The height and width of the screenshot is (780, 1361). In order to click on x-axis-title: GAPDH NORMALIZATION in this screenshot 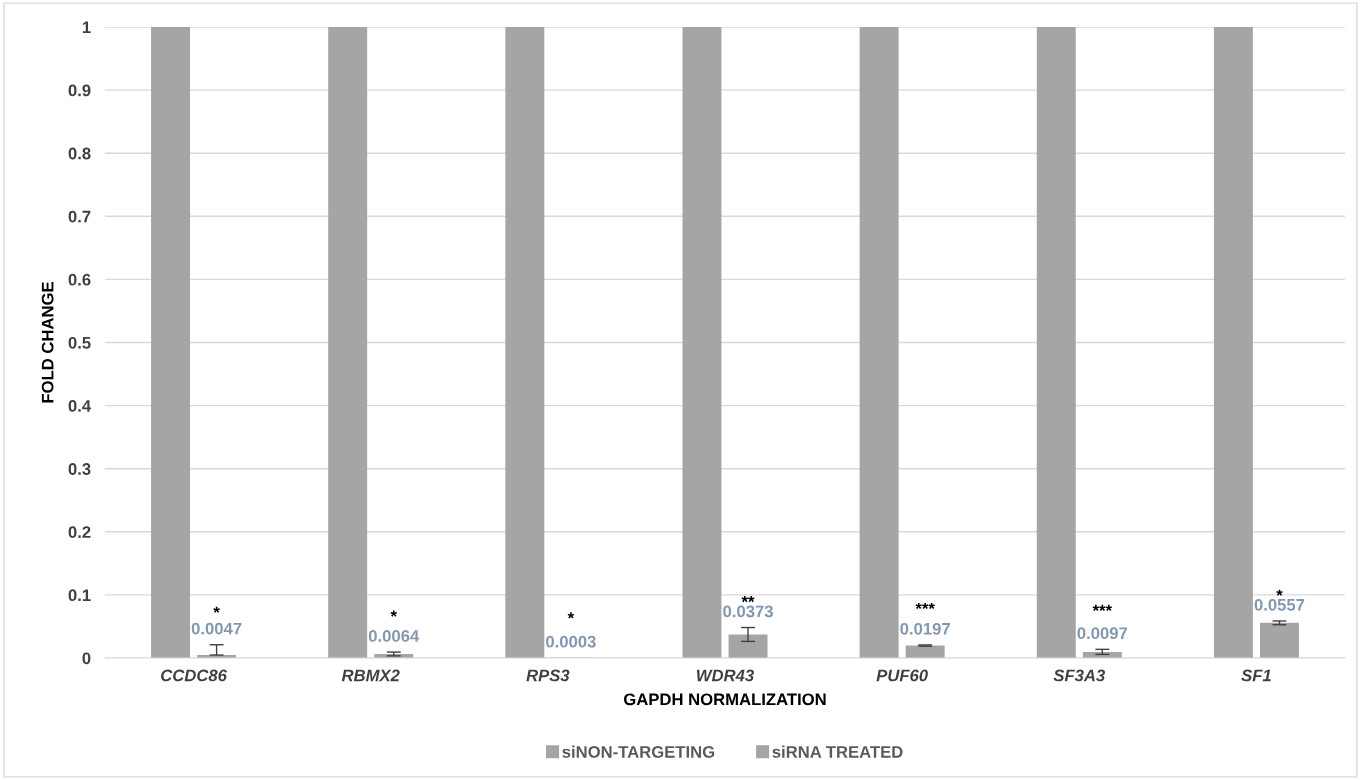, I will do `click(724, 699)`.